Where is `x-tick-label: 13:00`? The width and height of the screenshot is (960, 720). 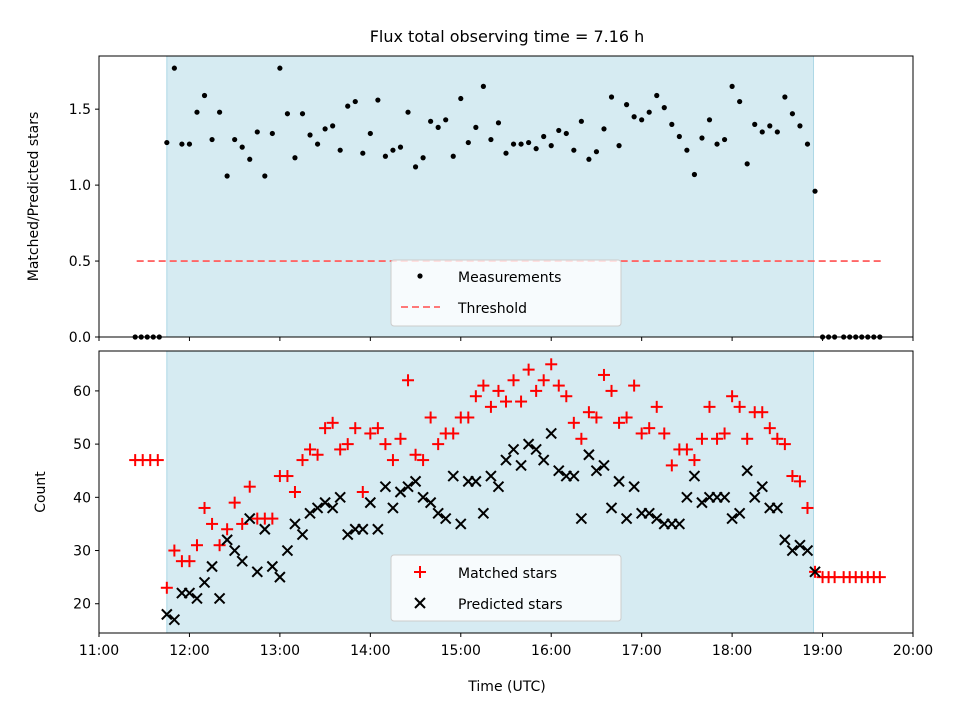 x-tick-label: 13:00 is located at coordinates (280, 651).